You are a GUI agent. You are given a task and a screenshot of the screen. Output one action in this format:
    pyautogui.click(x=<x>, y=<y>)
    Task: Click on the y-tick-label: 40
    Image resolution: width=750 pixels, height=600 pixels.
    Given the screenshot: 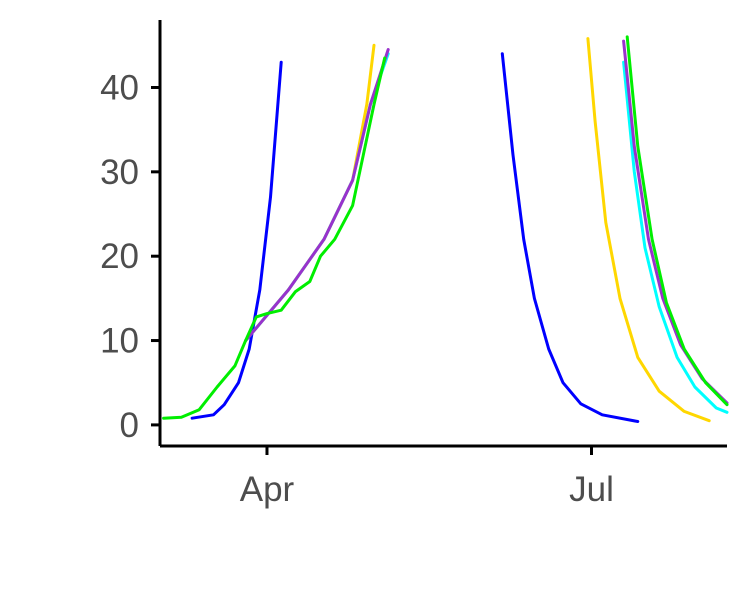 What is the action you would take?
    pyautogui.click(x=119, y=87)
    